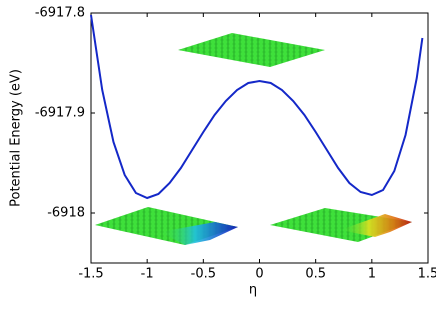 The width and height of the screenshot is (436, 310). I want to click on x-tick-label: 1, so click(372, 274).